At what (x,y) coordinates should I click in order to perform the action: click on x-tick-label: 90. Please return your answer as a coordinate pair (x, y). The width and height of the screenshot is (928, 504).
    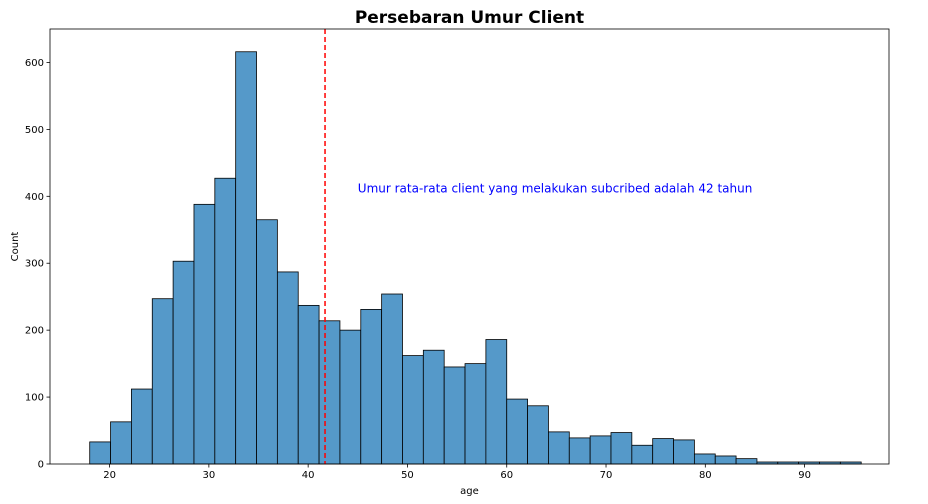
    Looking at the image, I should click on (804, 475).